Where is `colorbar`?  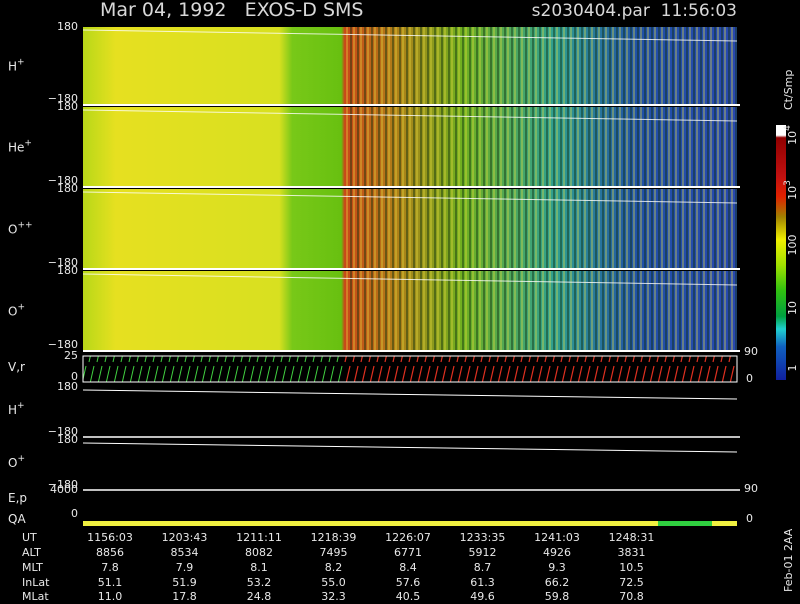
colorbar is located at coordinates (781, 252).